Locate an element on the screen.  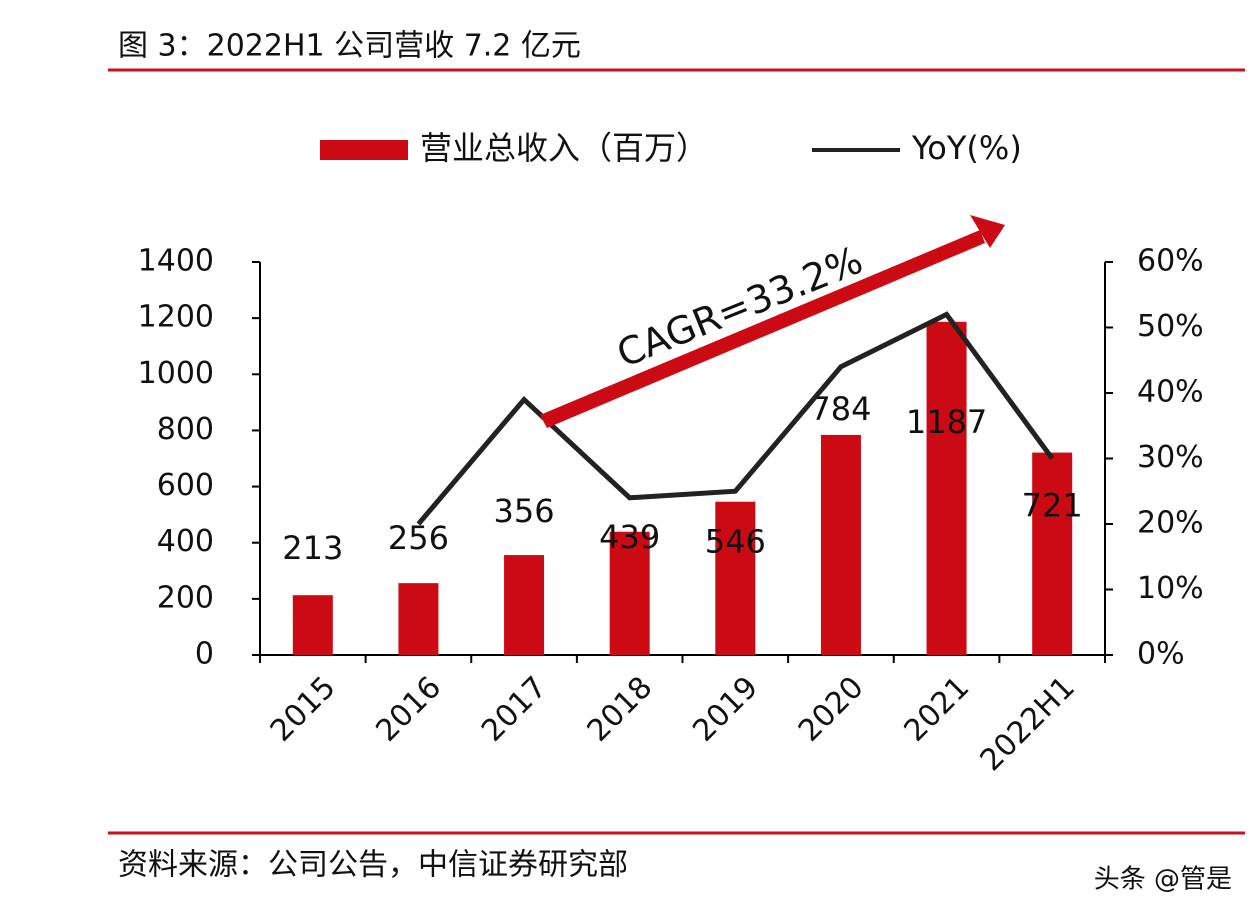
x-tick-label: 2017 is located at coordinates (514, 709).